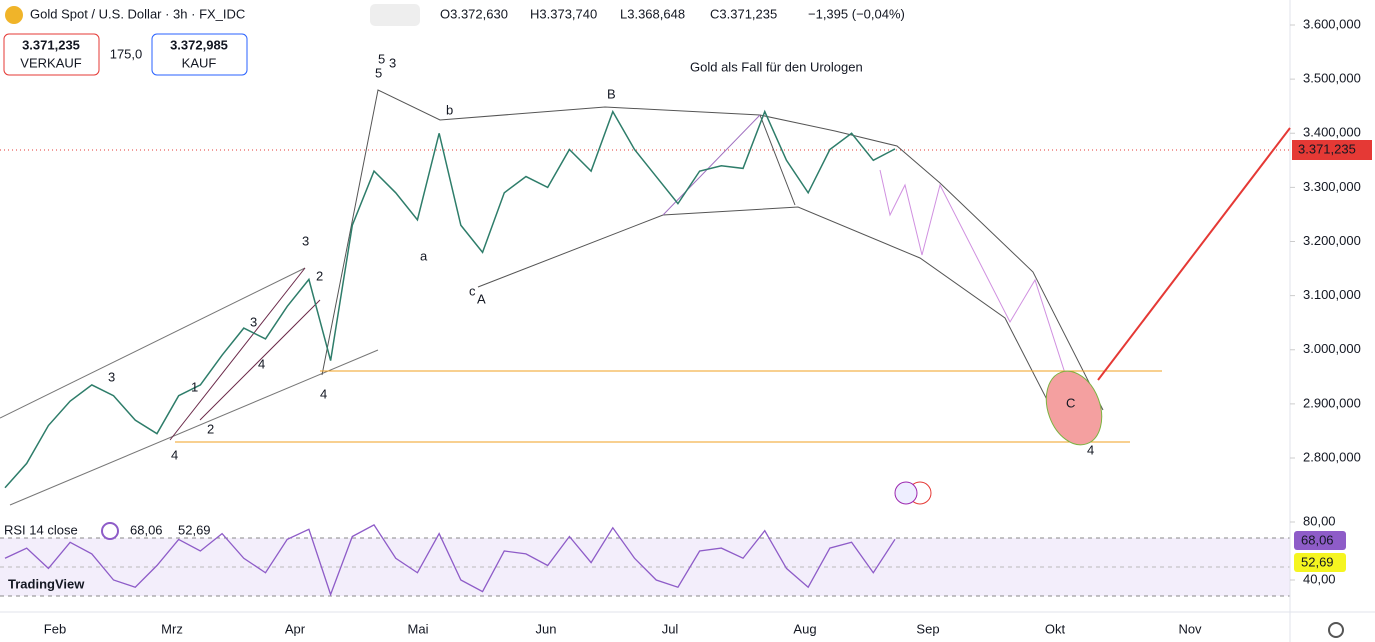 This screenshot has height=642, width=1375. What do you see at coordinates (1319, 578) in the screenshot?
I see `rsi-tick-label: 40,00` at bounding box center [1319, 578].